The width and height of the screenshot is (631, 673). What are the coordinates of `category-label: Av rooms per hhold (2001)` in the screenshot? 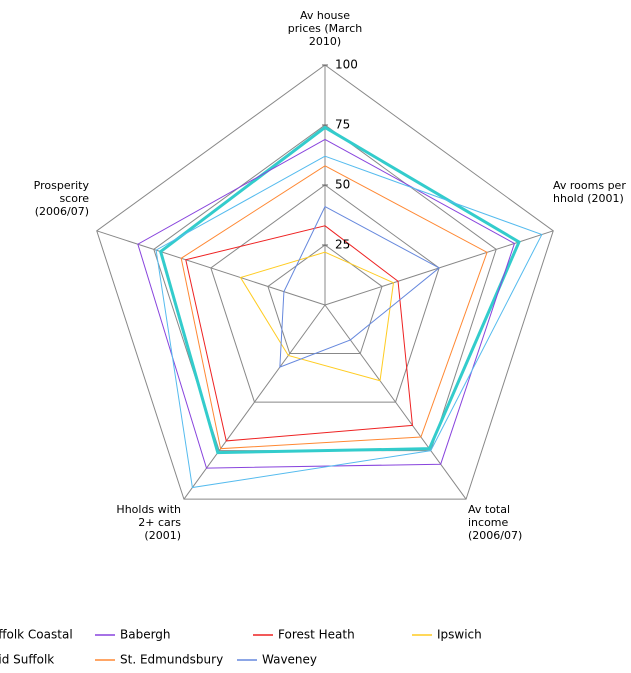 It's located at (589, 192).